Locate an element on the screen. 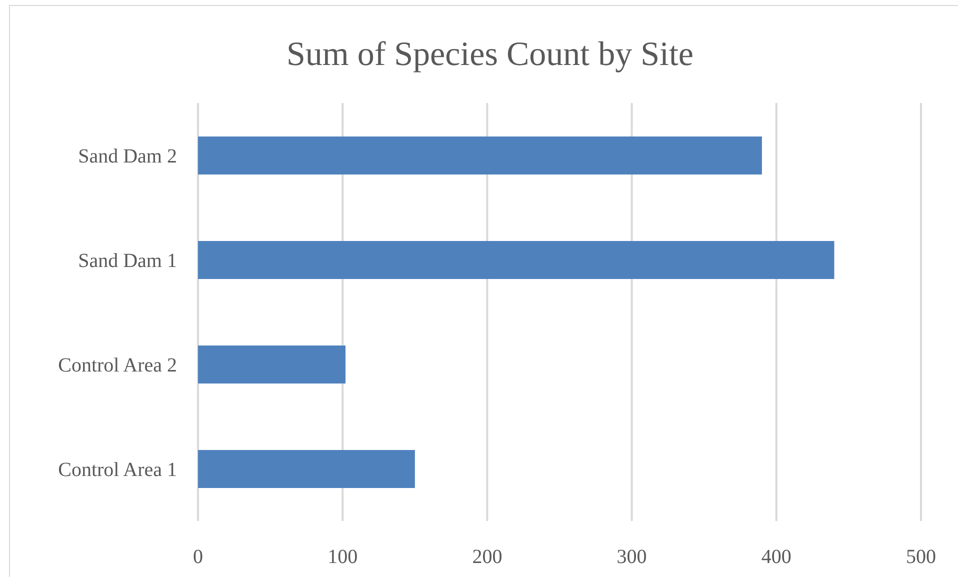  x-tick-label: 0 is located at coordinates (198, 557).